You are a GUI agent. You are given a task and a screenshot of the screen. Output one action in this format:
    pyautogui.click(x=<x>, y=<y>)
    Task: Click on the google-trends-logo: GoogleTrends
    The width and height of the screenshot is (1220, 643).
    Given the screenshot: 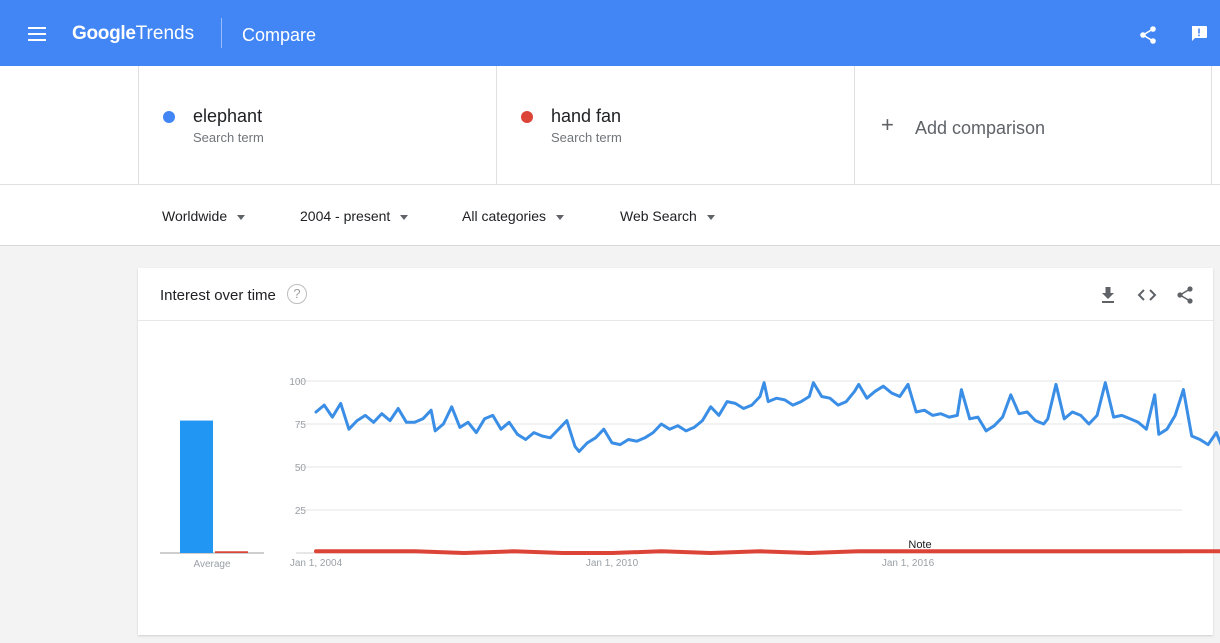 What is the action you would take?
    pyautogui.click(x=133, y=34)
    